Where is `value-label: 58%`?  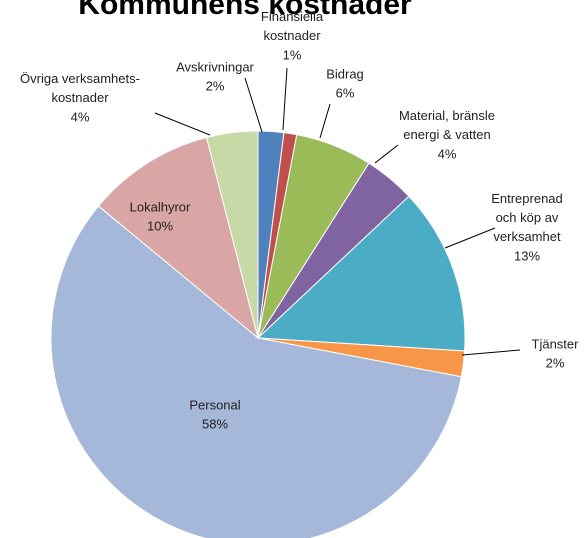 value-label: 58% is located at coordinates (215, 423).